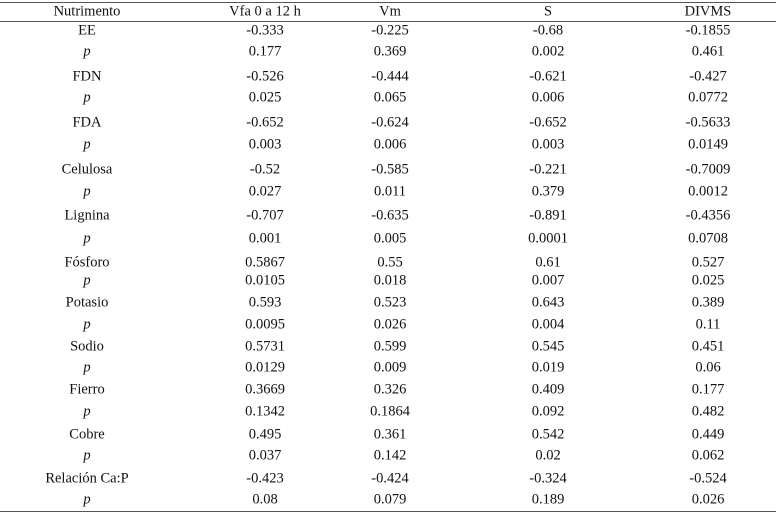 This screenshot has width=776, height=514. What do you see at coordinates (708, 238) in the screenshot?
I see `value-cell: 0.0708` at bounding box center [708, 238].